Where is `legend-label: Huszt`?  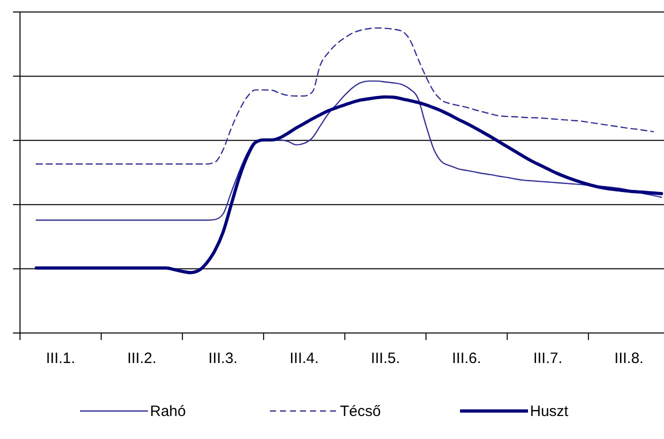
legend-label: Huszt is located at coordinates (550, 411).